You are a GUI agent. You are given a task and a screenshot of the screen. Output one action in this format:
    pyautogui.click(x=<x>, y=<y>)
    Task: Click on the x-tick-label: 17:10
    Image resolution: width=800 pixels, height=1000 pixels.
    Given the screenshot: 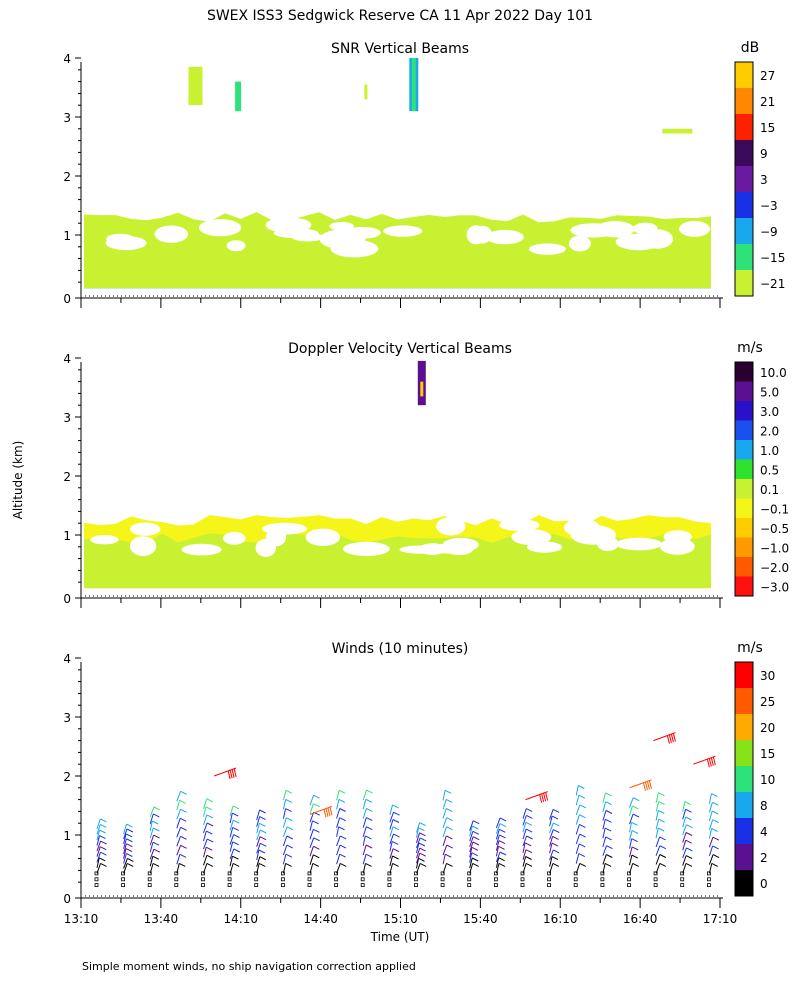 What is the action you would take?
    pyautogui.click(x=720, y=919)
    